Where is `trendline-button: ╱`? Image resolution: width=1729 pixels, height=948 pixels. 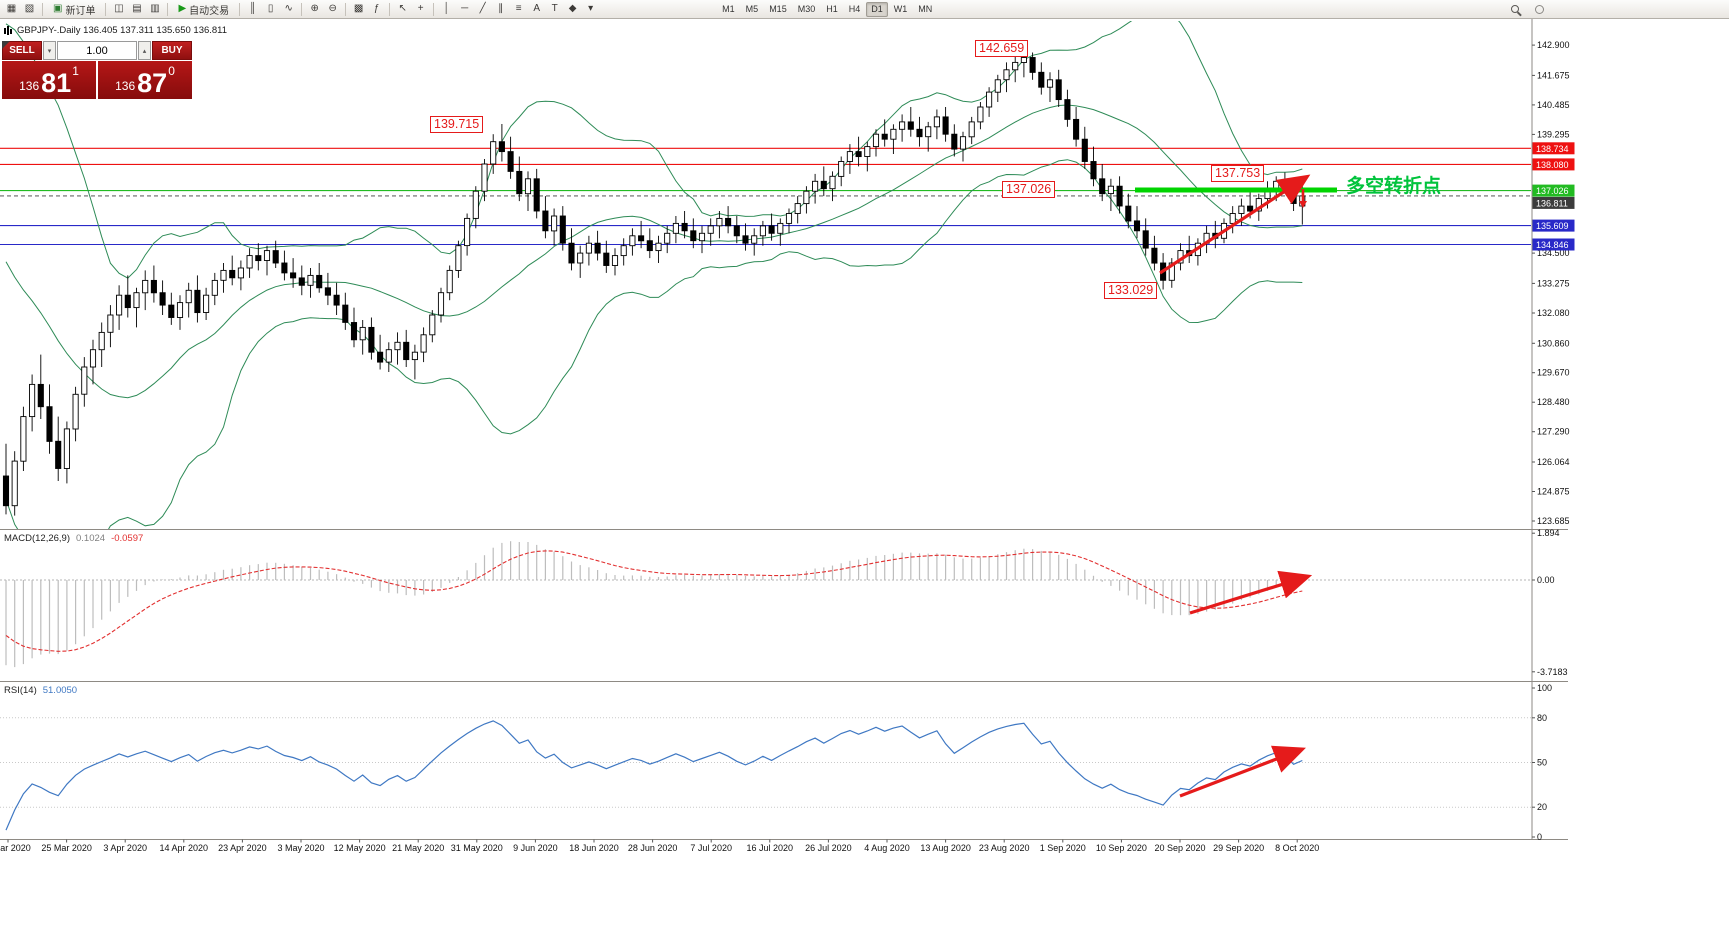
trendline-button: ╱ is located at coordinates (482, 9).